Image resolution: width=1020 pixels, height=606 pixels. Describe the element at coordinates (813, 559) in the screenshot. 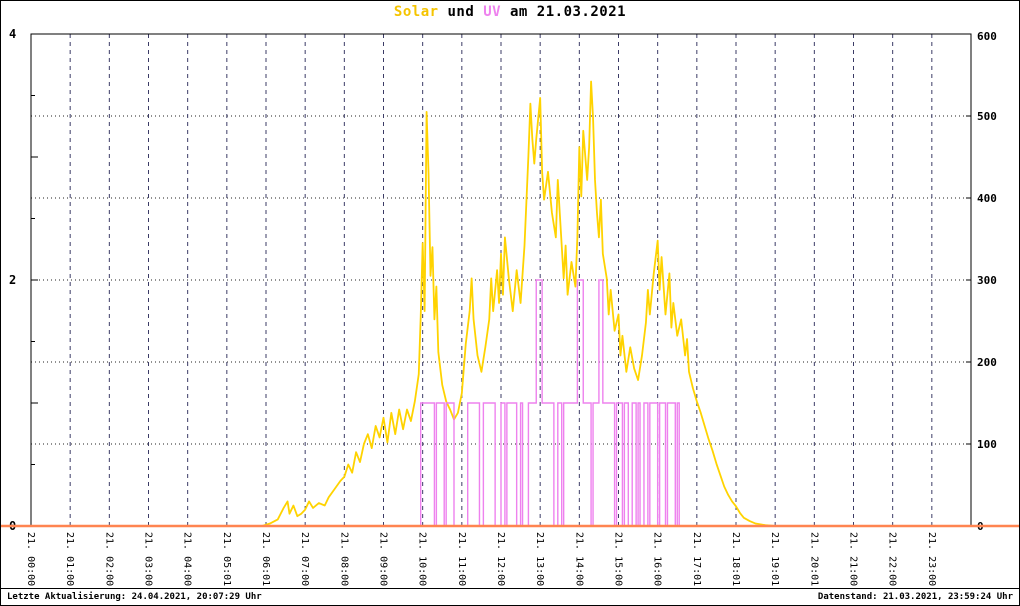

I see `x-axis-label: 21. 20:01` at that location.